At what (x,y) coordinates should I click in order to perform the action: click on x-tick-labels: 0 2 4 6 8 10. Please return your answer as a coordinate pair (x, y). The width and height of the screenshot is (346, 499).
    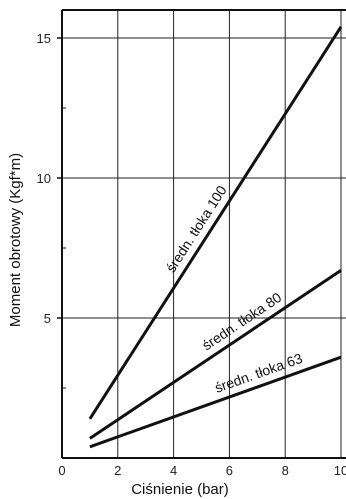
    Looking at the image, I should click on (202, 470).